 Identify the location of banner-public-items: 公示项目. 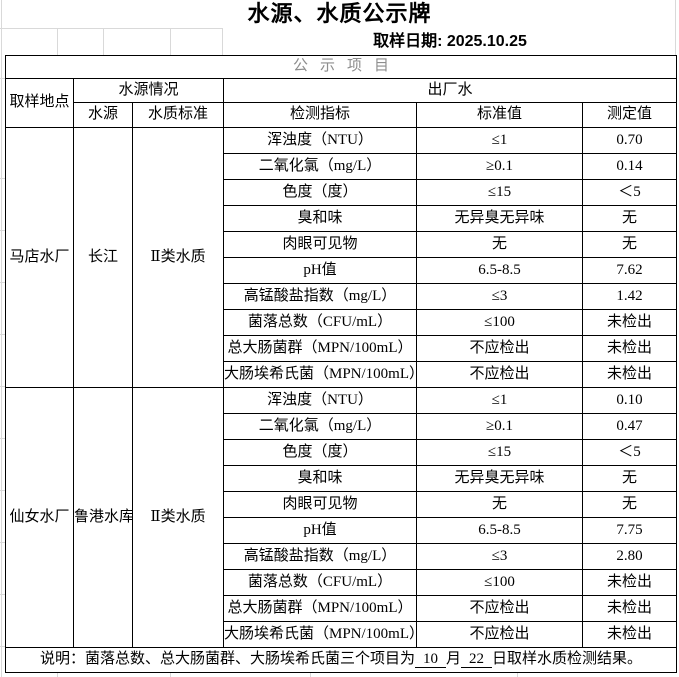
(341, 67).